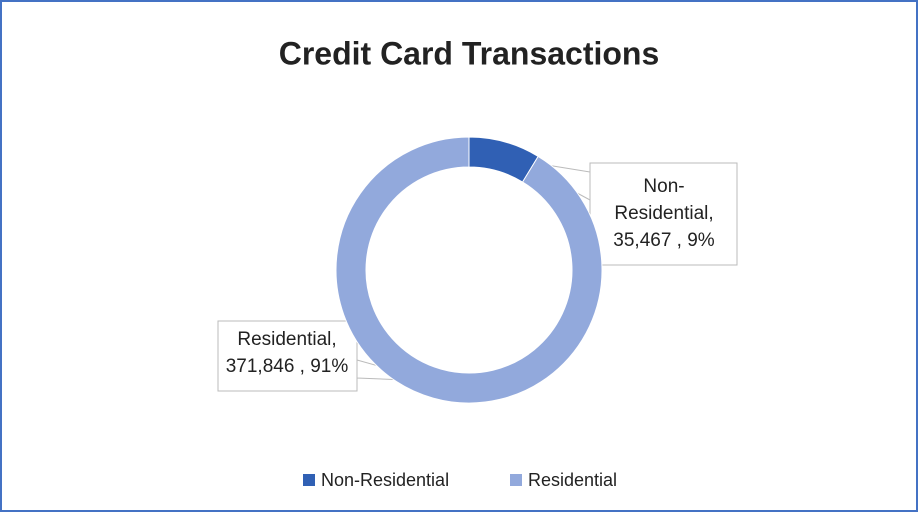  Describe the element at coordinates (663, 186) in the screenshot. I see `data-label: Non-` at that location.